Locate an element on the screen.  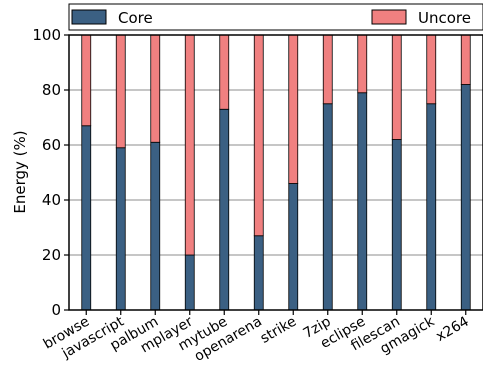
bar-core-filescan is located at coordinates (396, 225).